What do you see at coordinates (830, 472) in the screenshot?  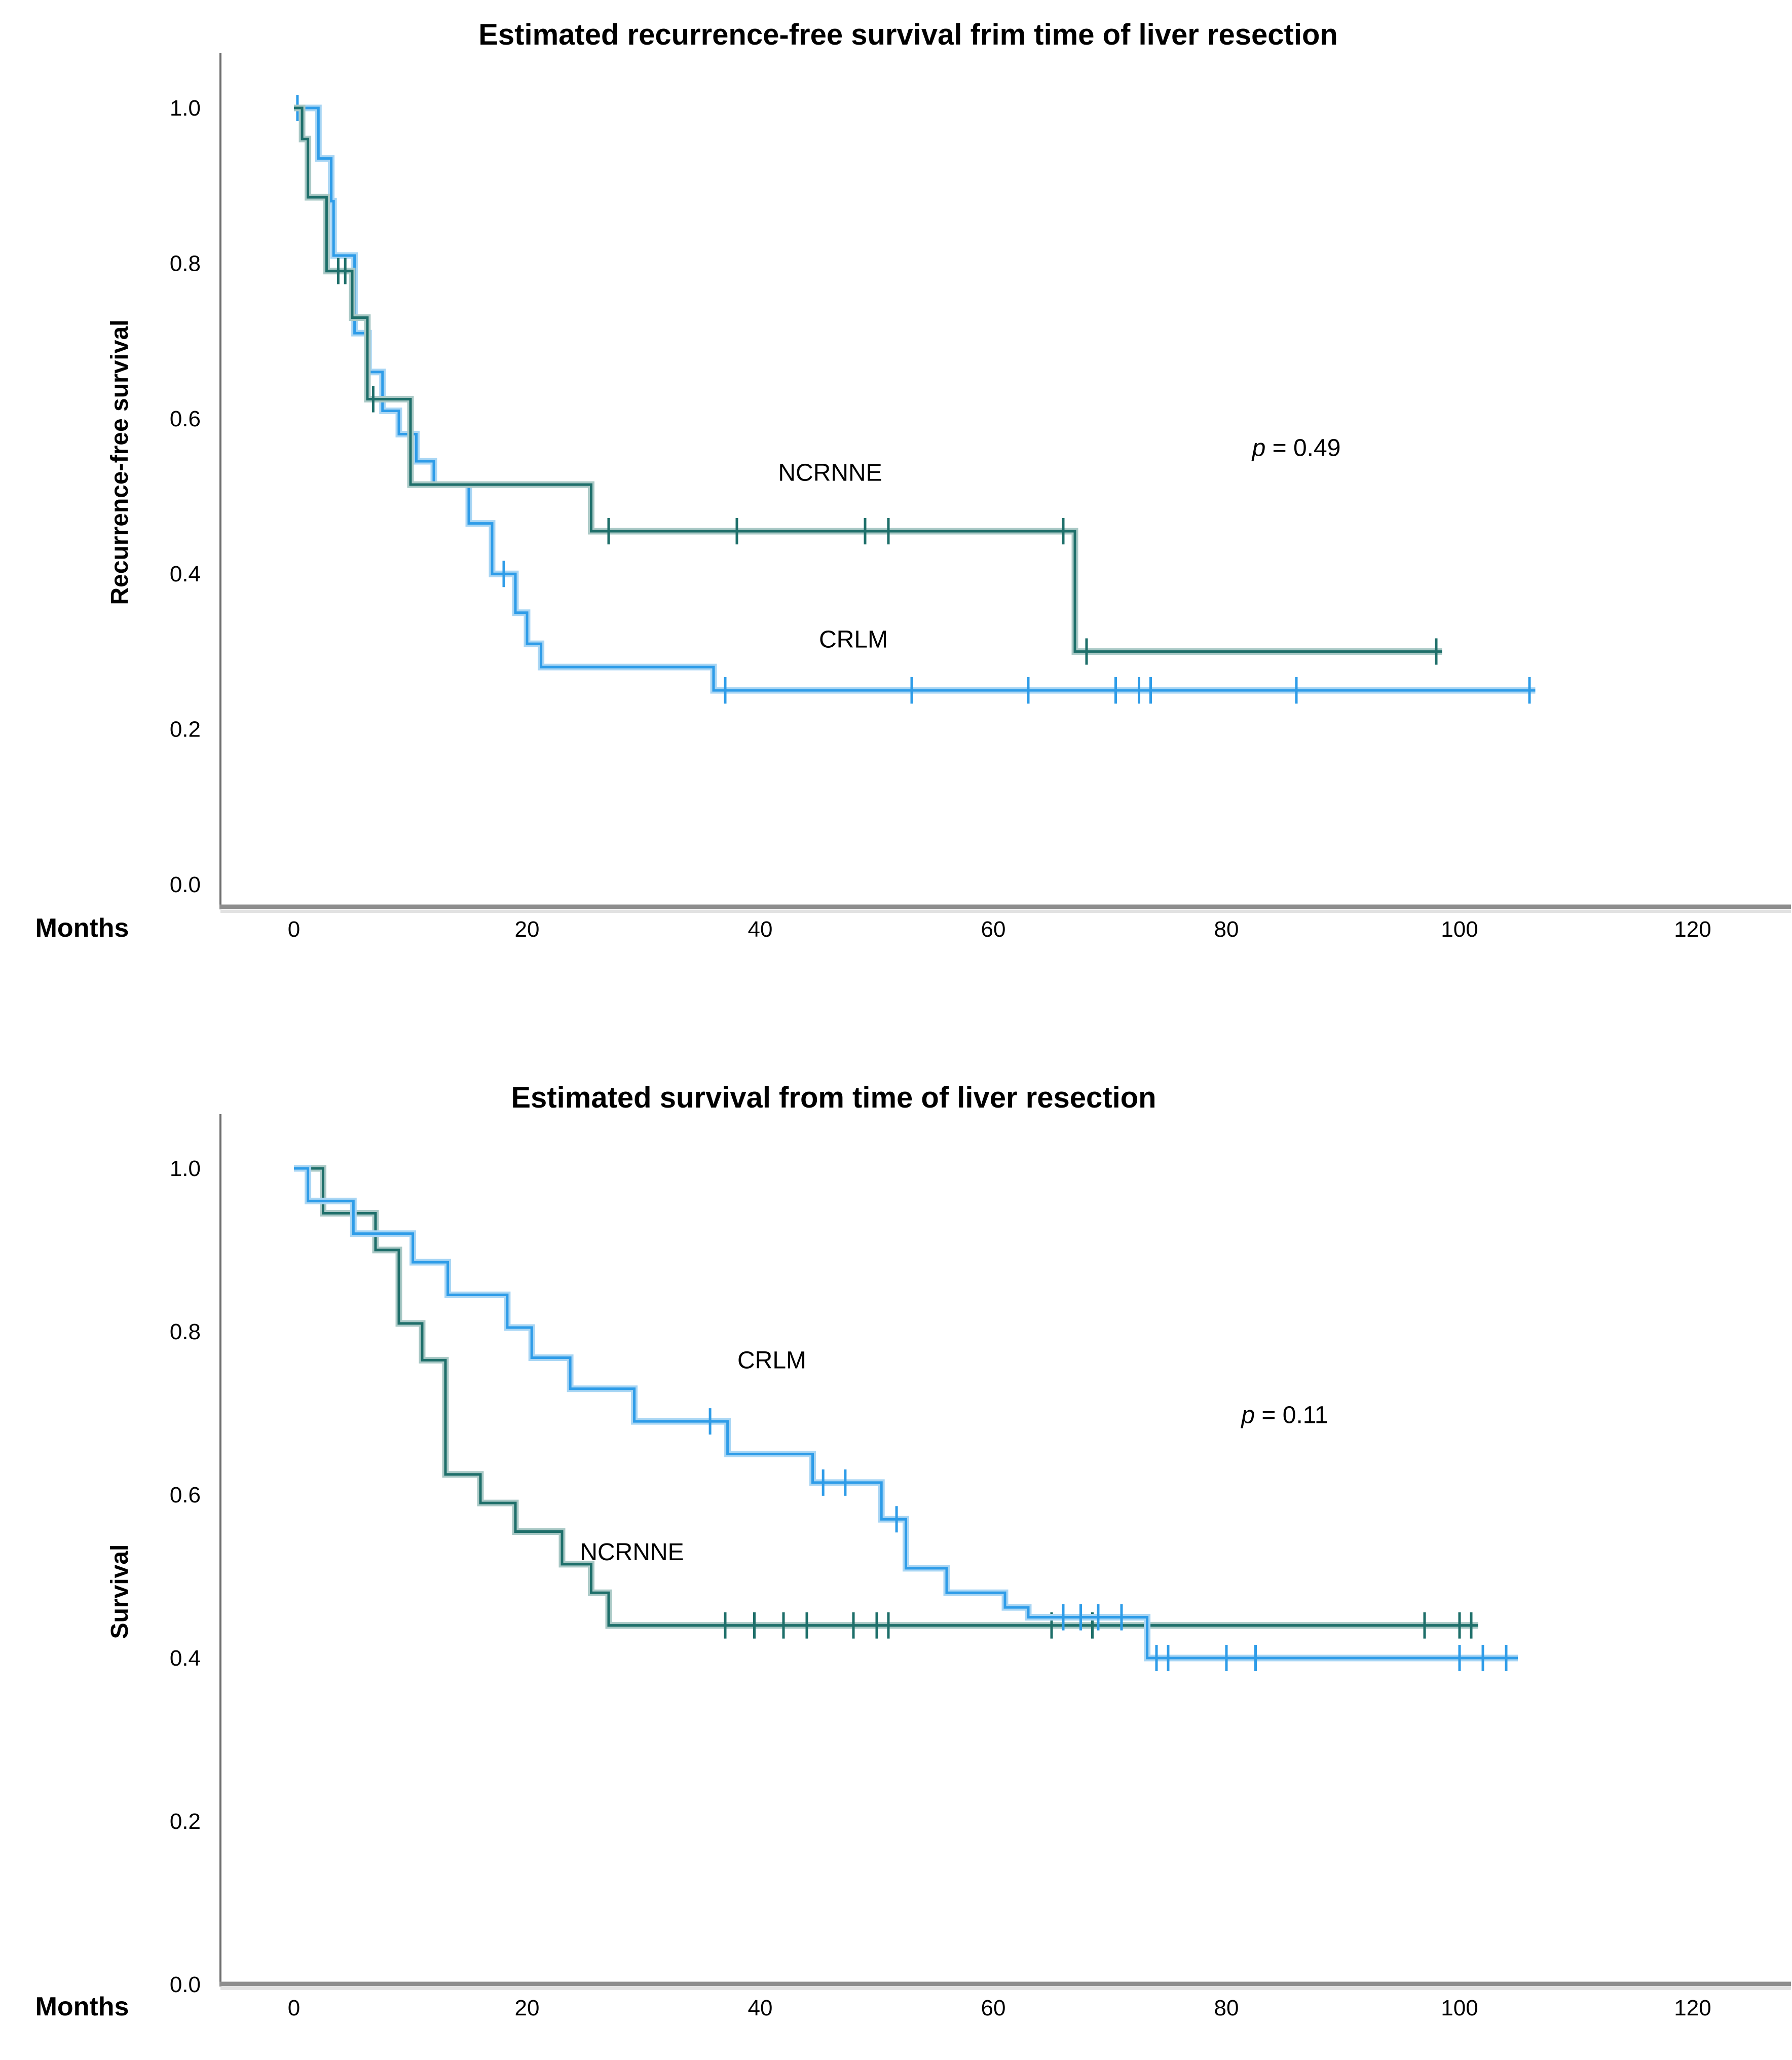 I see `rfs-series-label-ncrnne: NCRNNE` at bounding box center [830, 472].